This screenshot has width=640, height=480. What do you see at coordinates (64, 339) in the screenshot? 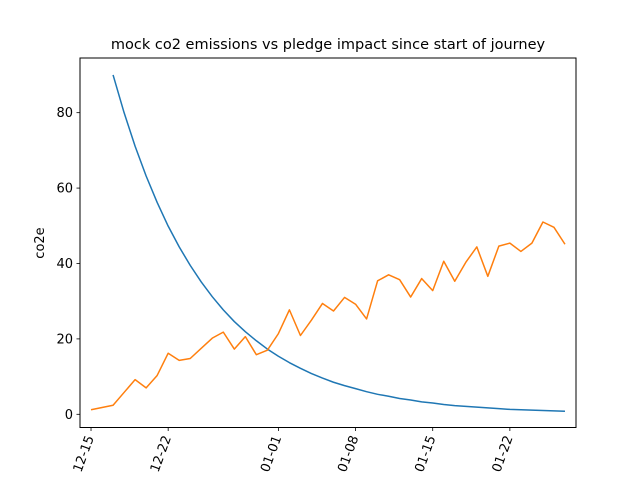
I see `y-tick-label: 20` at bounding box center [64, 339].